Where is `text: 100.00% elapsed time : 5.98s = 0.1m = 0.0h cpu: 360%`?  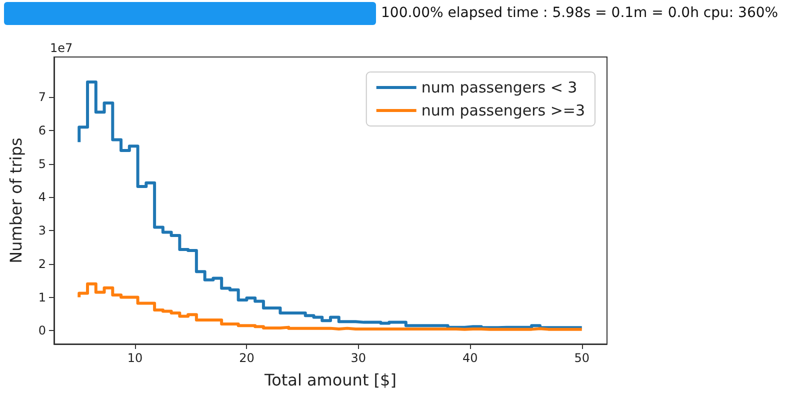
text: 100.00% elapsed time : 5.98s = 0.1m = 0.0h cpu: 360% is located at coordinates (579, 13).